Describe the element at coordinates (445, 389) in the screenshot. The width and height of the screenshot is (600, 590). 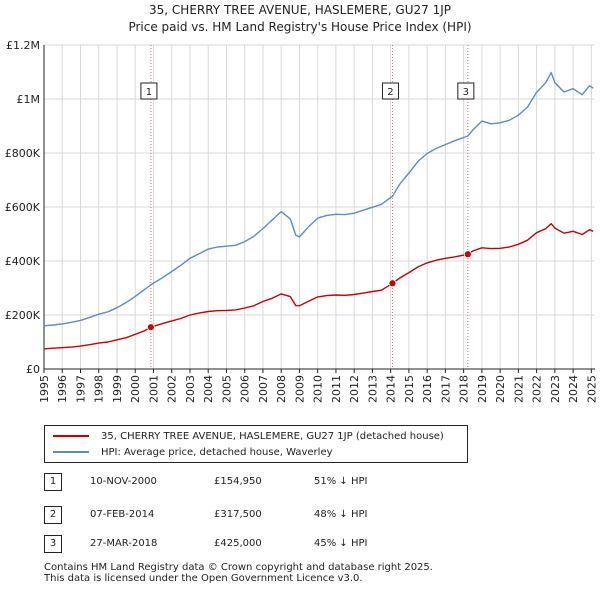
I see `x-tick-label: 2017` at that location.